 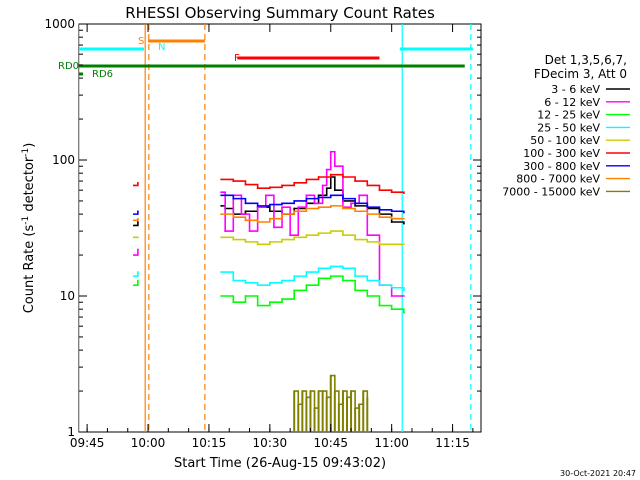 I want to click on legend-label: 100 - 300 keV, so click(x=561, y=153).